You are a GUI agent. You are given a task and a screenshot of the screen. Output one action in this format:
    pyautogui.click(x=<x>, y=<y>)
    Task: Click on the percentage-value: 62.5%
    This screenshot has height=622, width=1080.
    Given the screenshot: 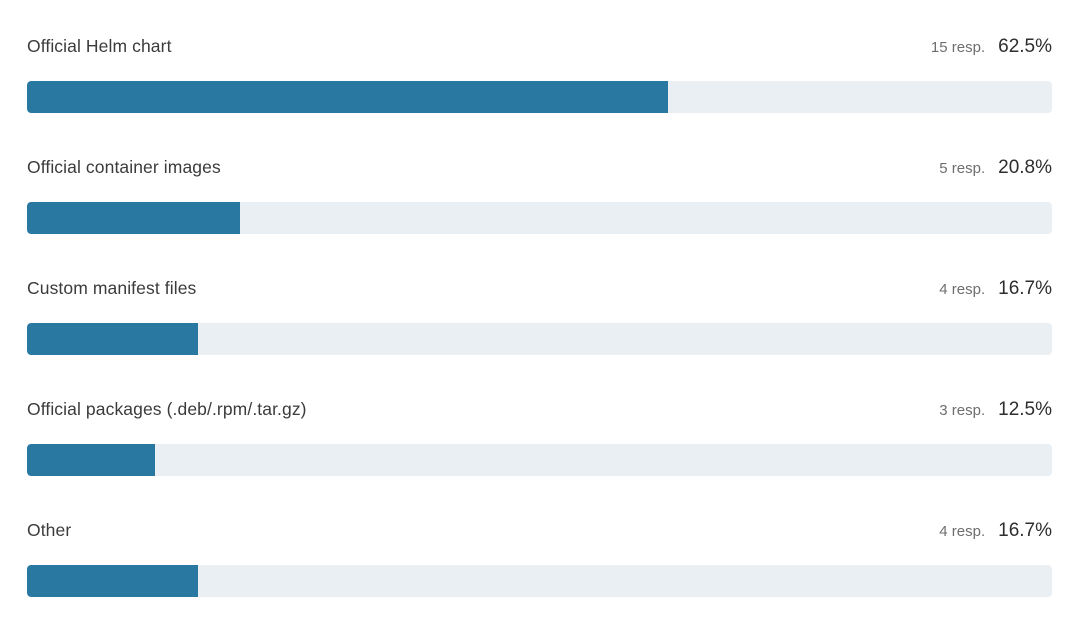 What is the action you would take?
    pyautogui.click(x=1025, y=46)
    